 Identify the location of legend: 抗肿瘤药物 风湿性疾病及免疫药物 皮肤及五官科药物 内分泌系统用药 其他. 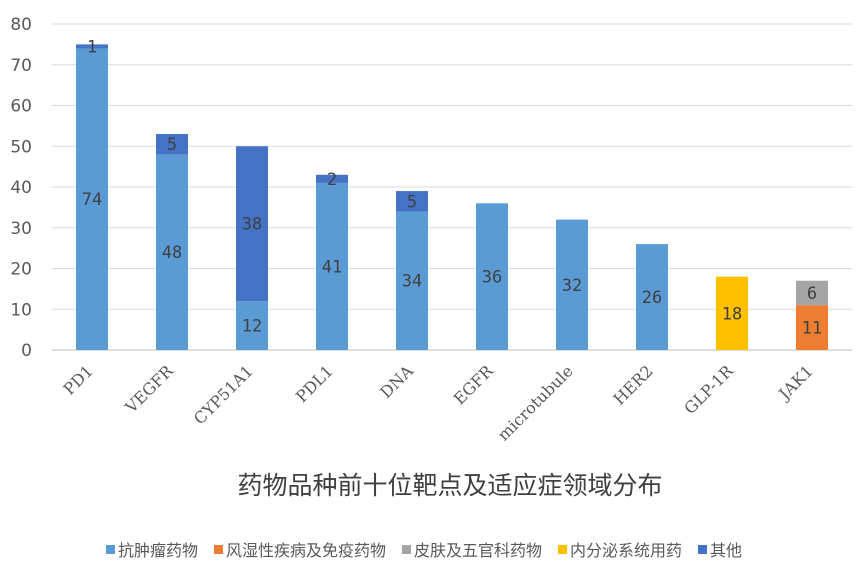
(424, 550).